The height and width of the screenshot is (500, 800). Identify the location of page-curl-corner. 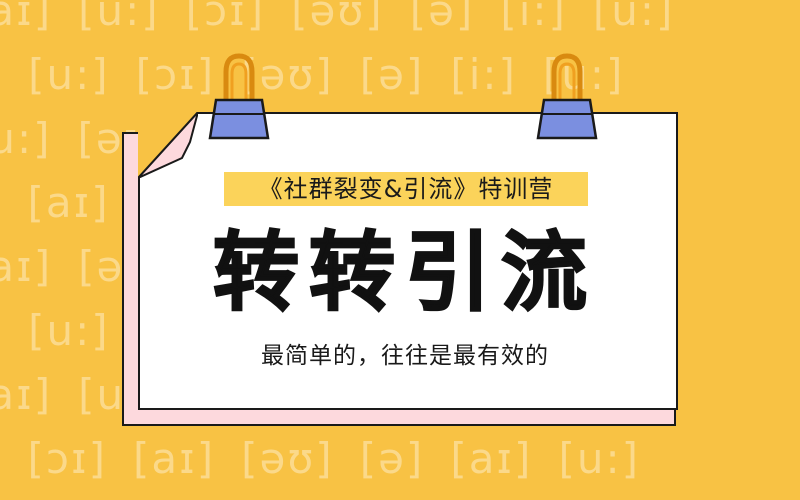
(168, 145).